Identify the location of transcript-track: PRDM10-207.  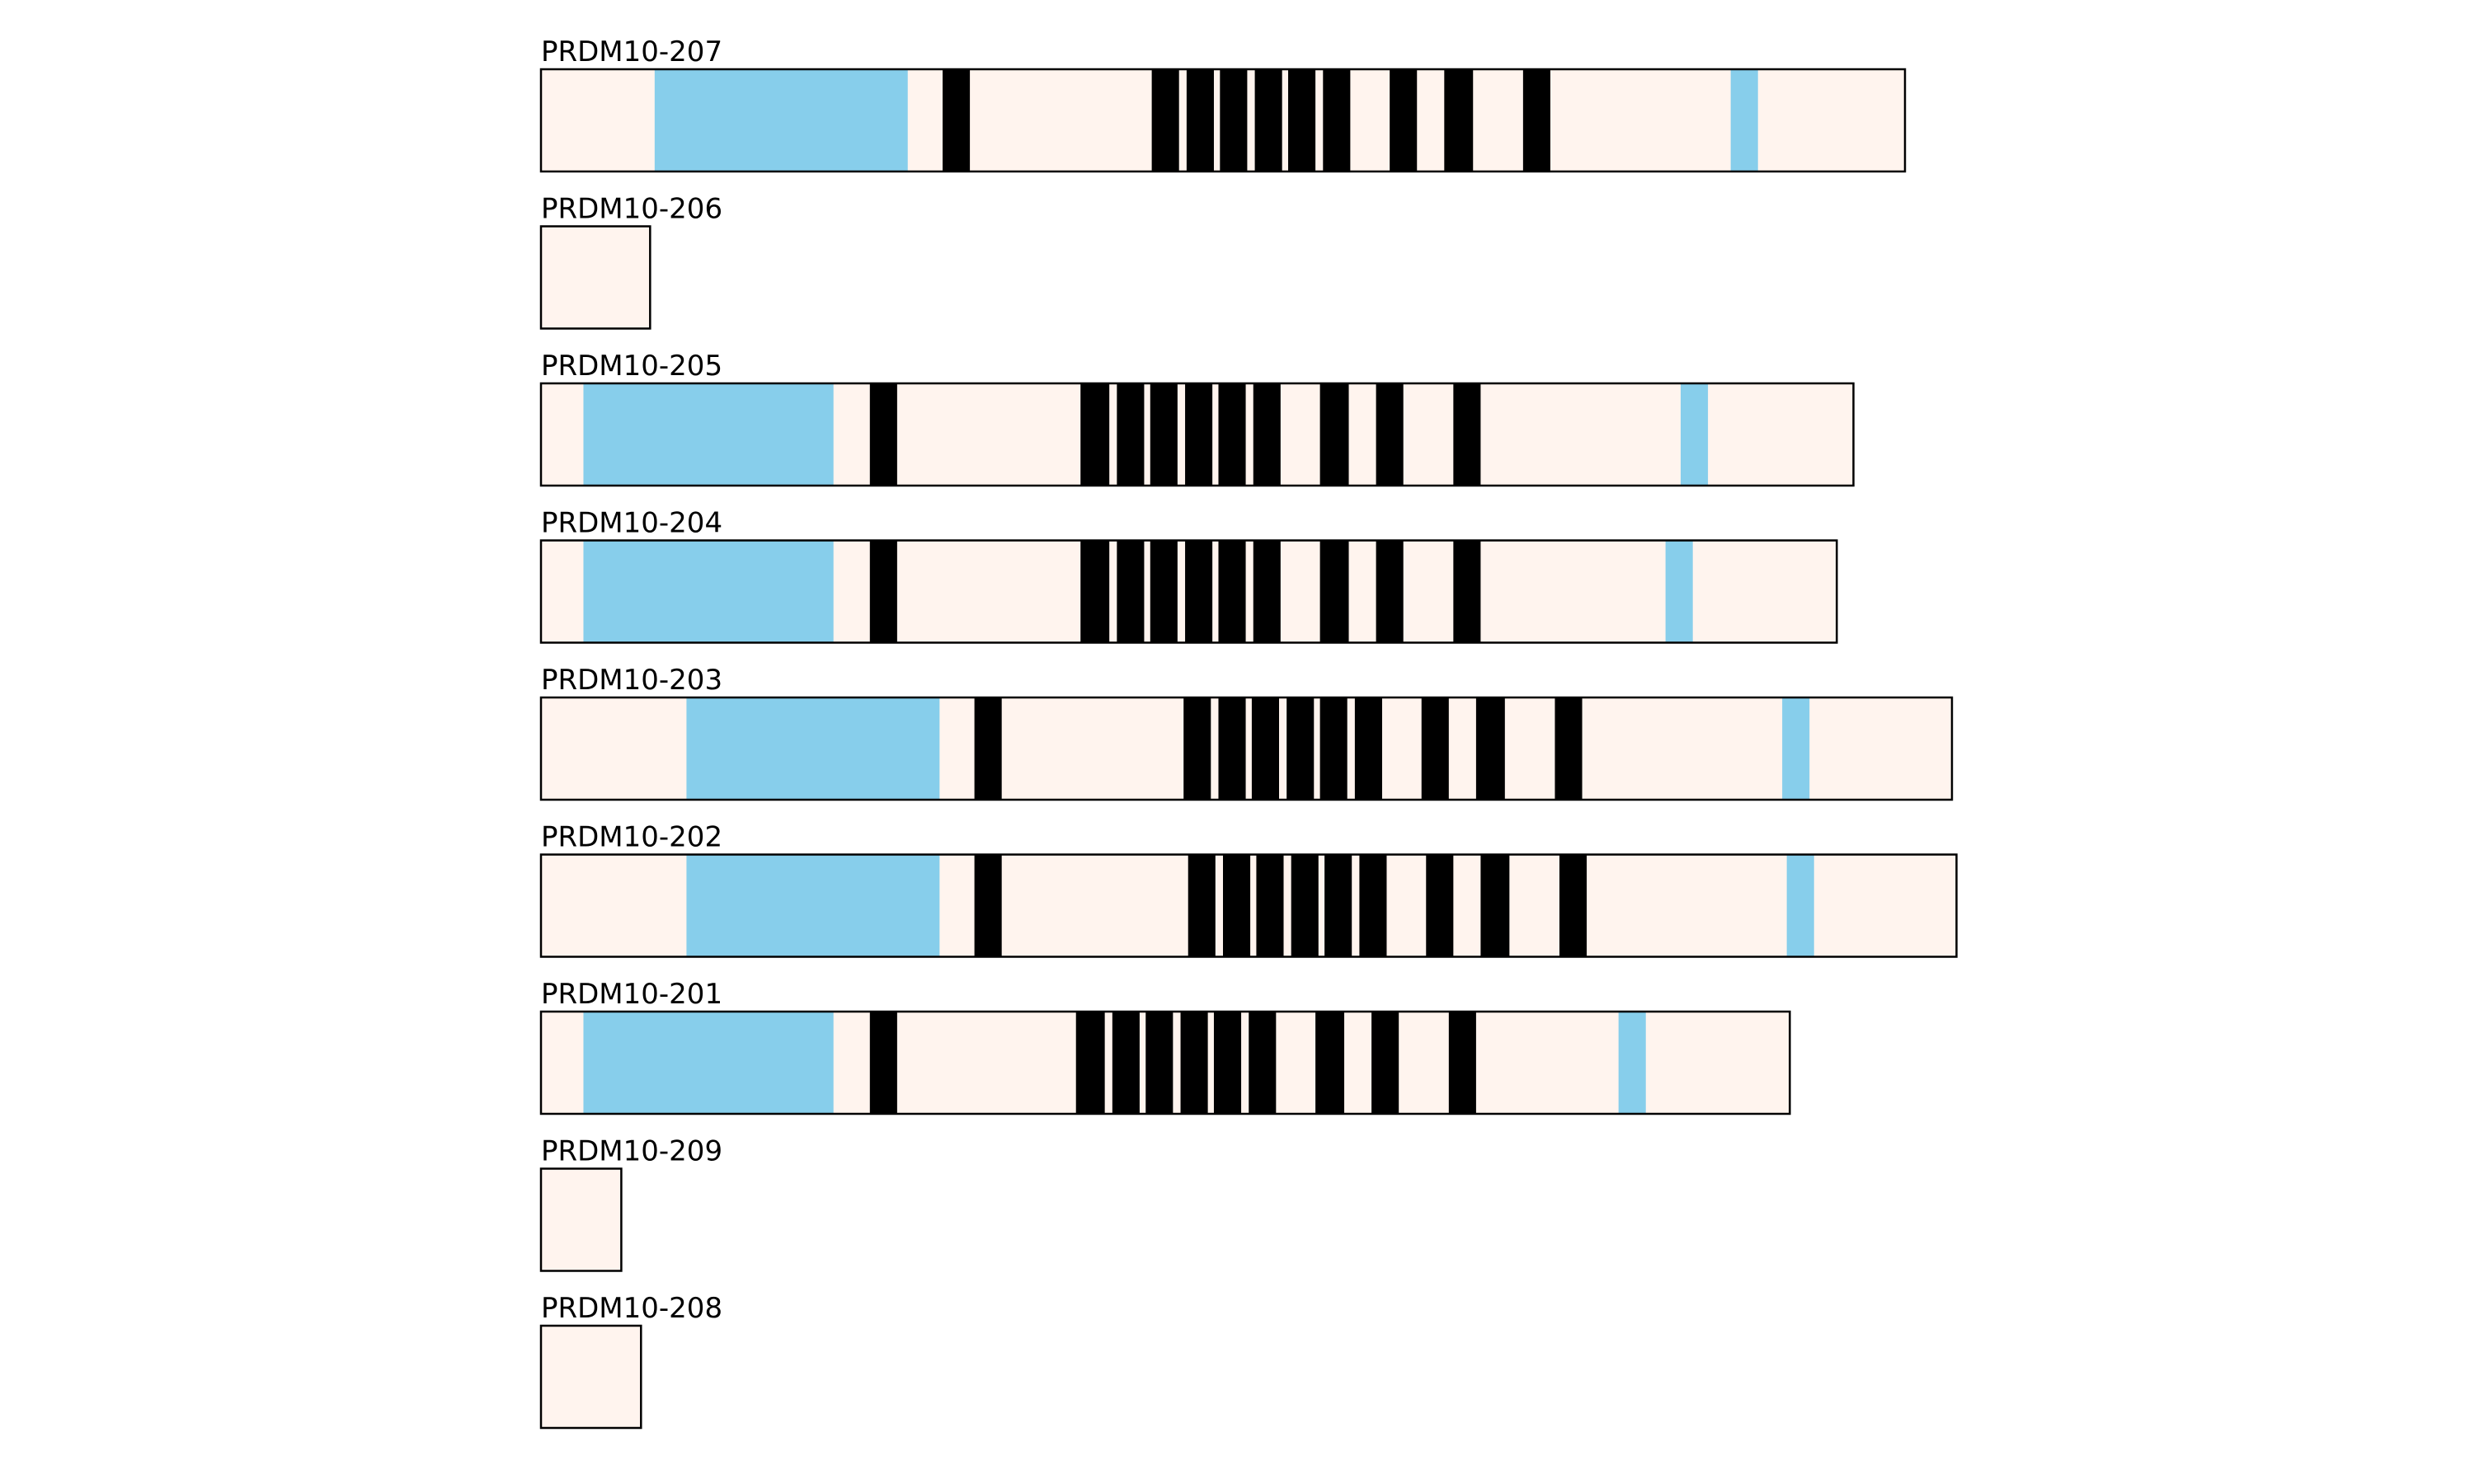
(1223, 104).